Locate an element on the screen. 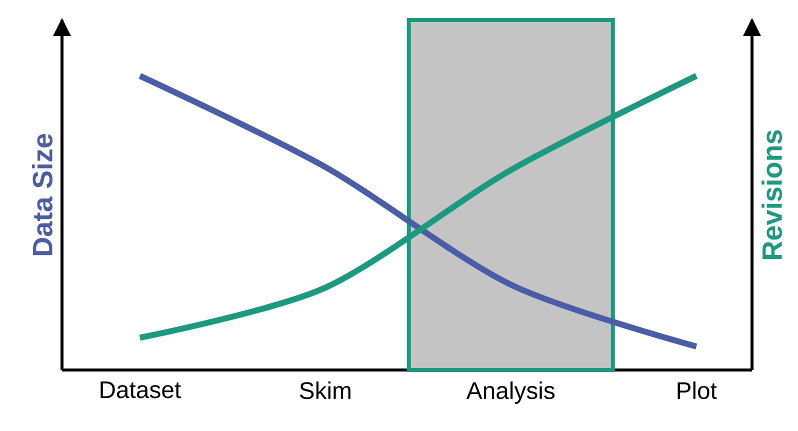 The width and height of the screenshot is (798, 431). x-tick-label: Dataset is located at coordinates (140, 390).